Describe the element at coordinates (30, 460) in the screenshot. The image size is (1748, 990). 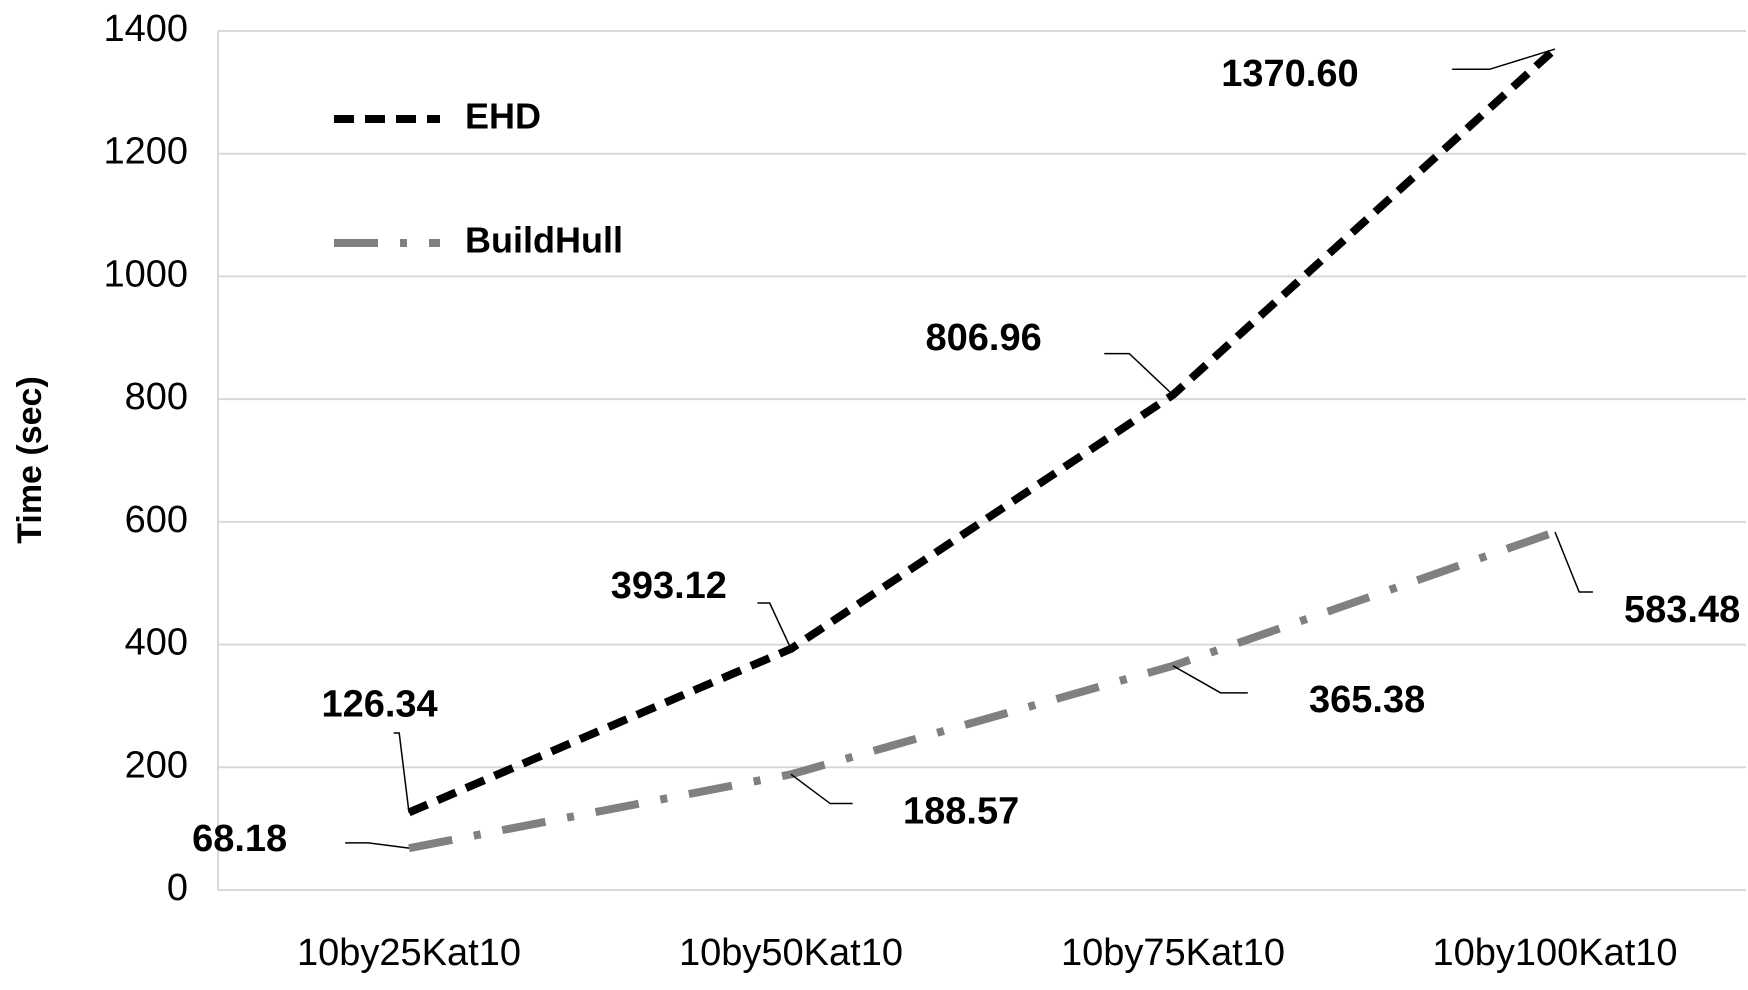
I see `y-axis-label: Time (sec)` at that location.